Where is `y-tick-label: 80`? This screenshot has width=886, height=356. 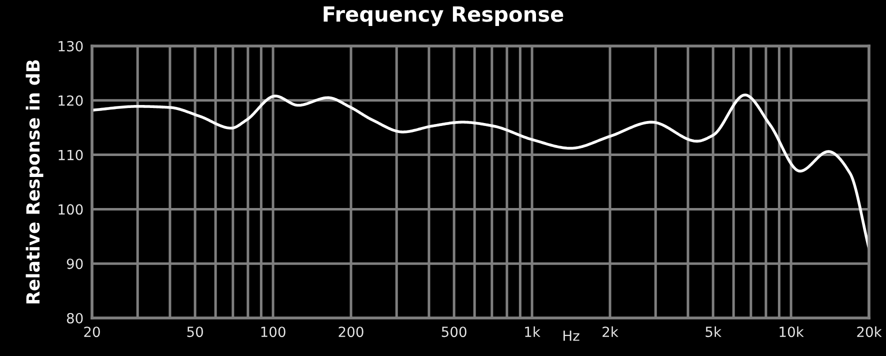 y-tick-label: 80 is located at coordinates (74, 318).